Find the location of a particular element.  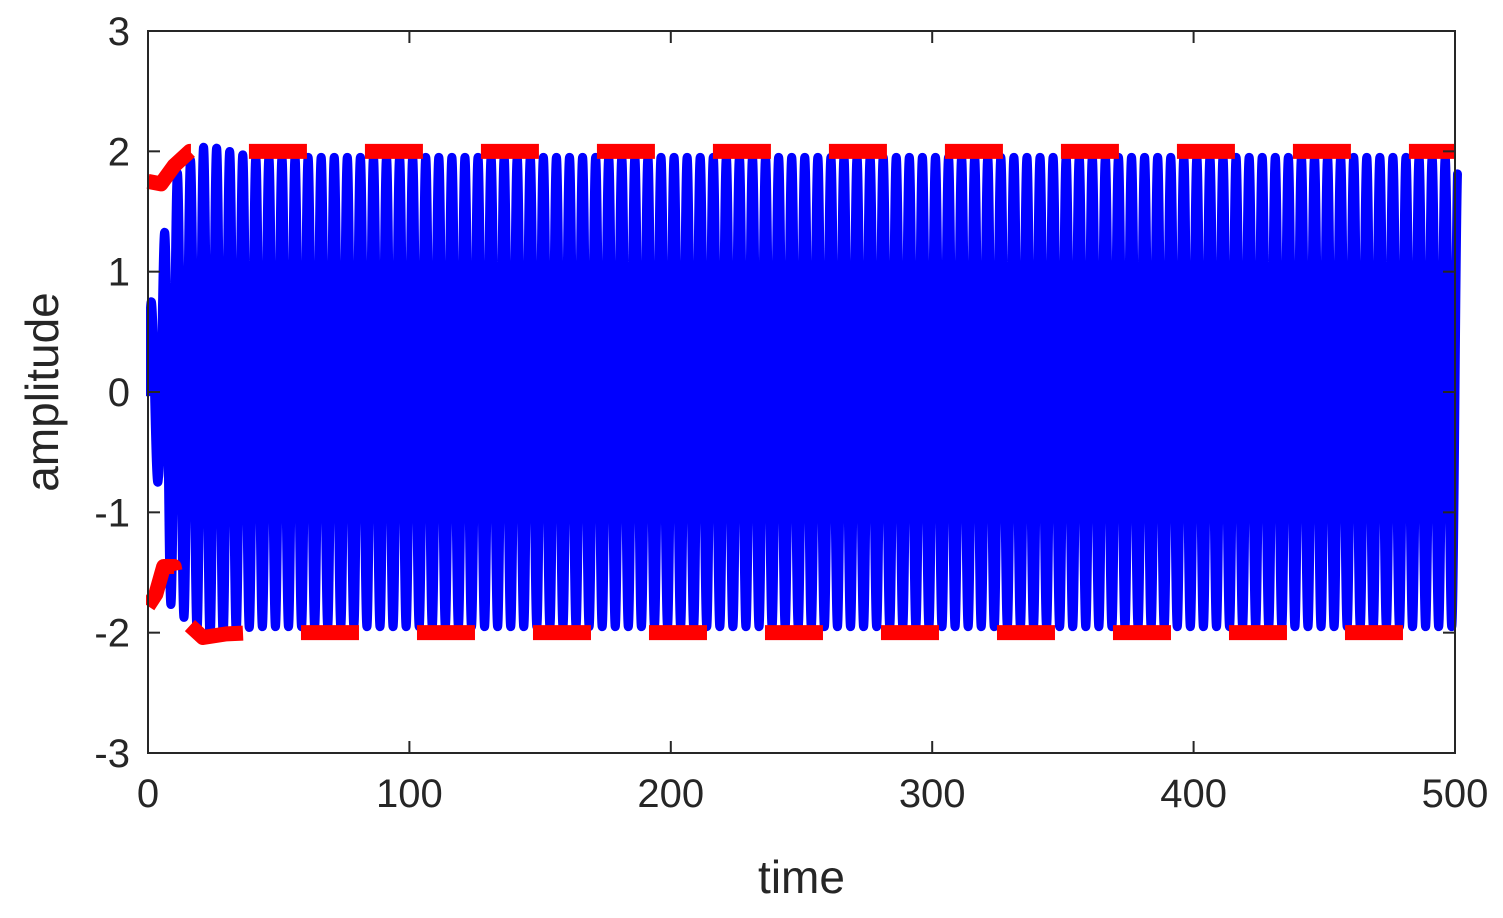

x-tick-label: 400 is located at coordinates (1193, 794).